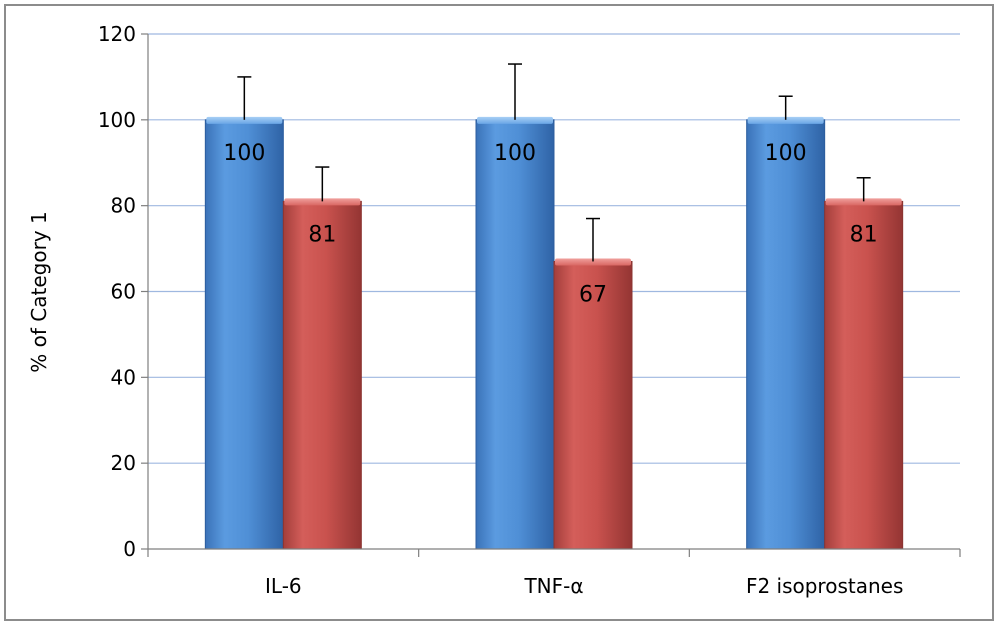  Describe the element at coordinates (123, 377) in the screenshot. I see `y-tick-label: 40` at that location.